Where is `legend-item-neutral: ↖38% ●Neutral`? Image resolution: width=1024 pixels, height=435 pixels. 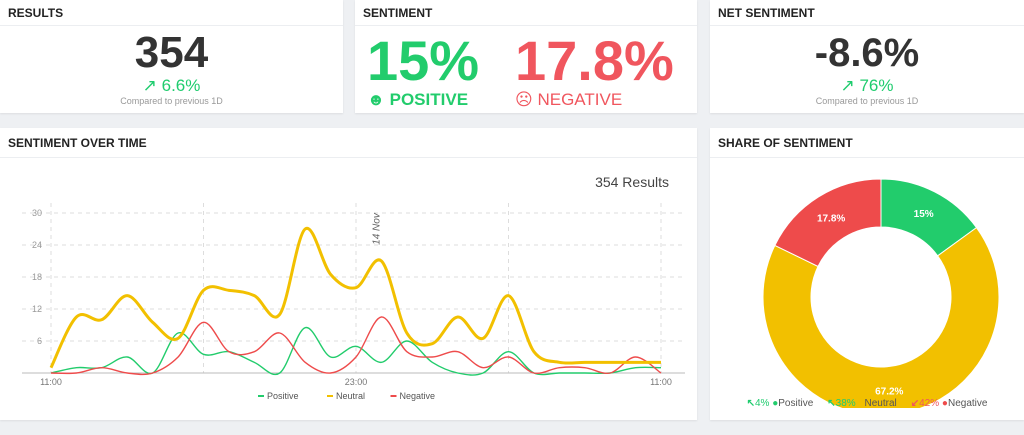 legend-item-neutral: ↖38% ●Neutral is located at coordinates (861, 403).